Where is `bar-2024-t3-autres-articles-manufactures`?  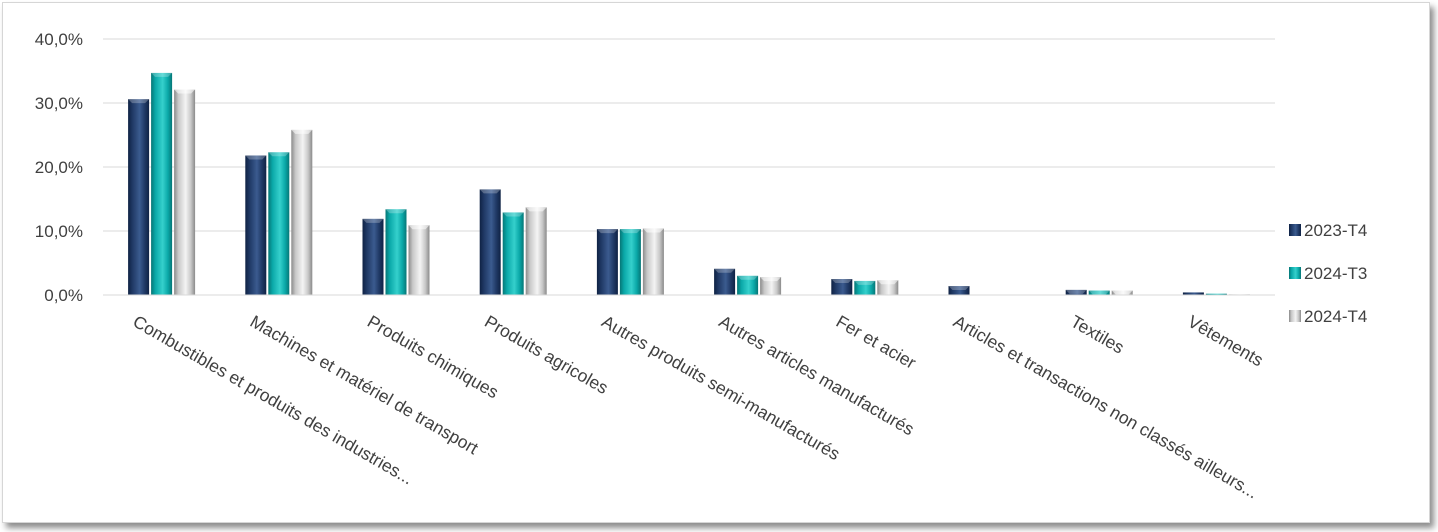
bar-2024-t3-autres-articles-manufactures is located at coordinates (748, 285).